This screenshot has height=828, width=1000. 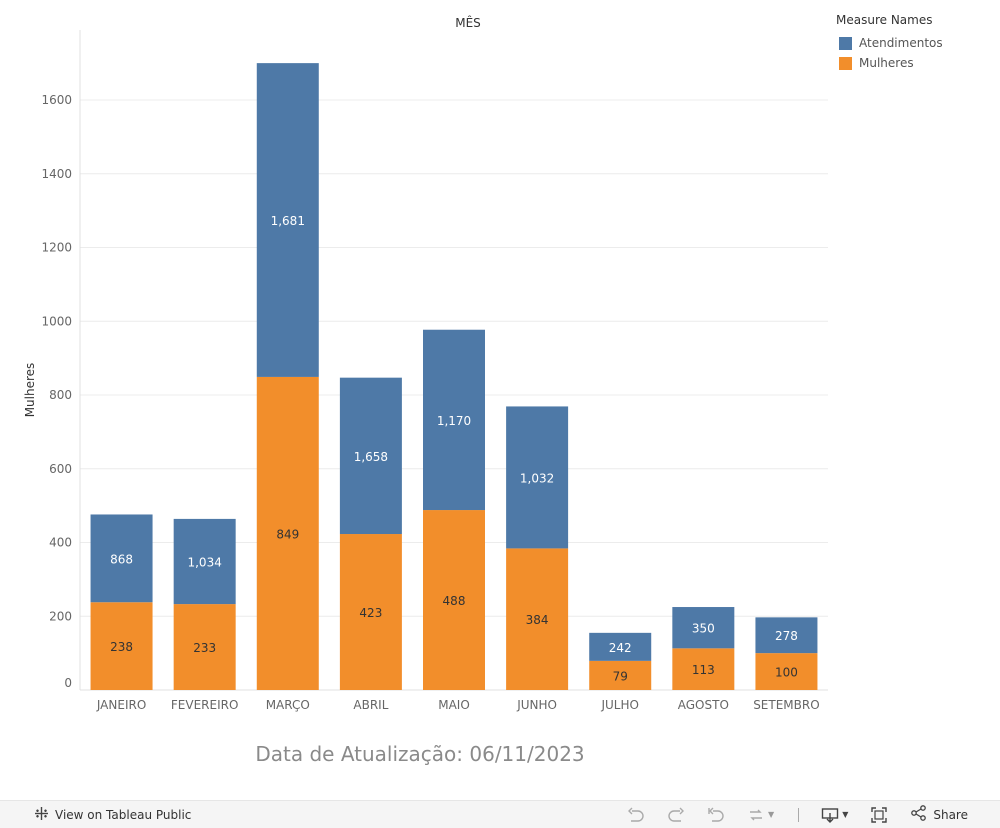 What do you see at coordinates (845, 43) in the screenshot?
I see `legend-swatch-atendimentos` at bounding box center [845, 43].